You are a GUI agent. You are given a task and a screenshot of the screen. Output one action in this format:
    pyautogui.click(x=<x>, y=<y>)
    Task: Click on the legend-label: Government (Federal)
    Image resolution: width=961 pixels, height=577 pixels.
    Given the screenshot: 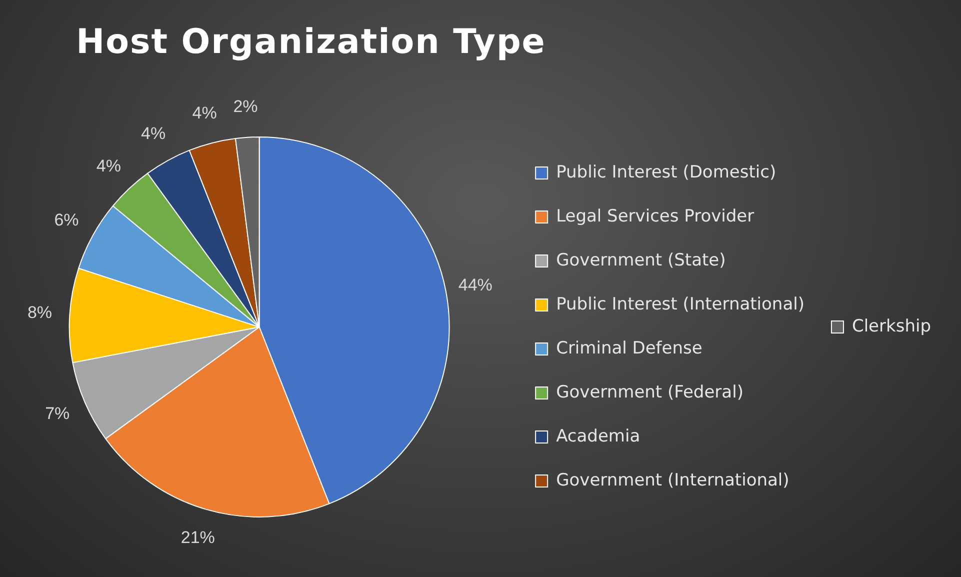 What is the action you would take?
    pyautogui.click(x=650, y=392)
    